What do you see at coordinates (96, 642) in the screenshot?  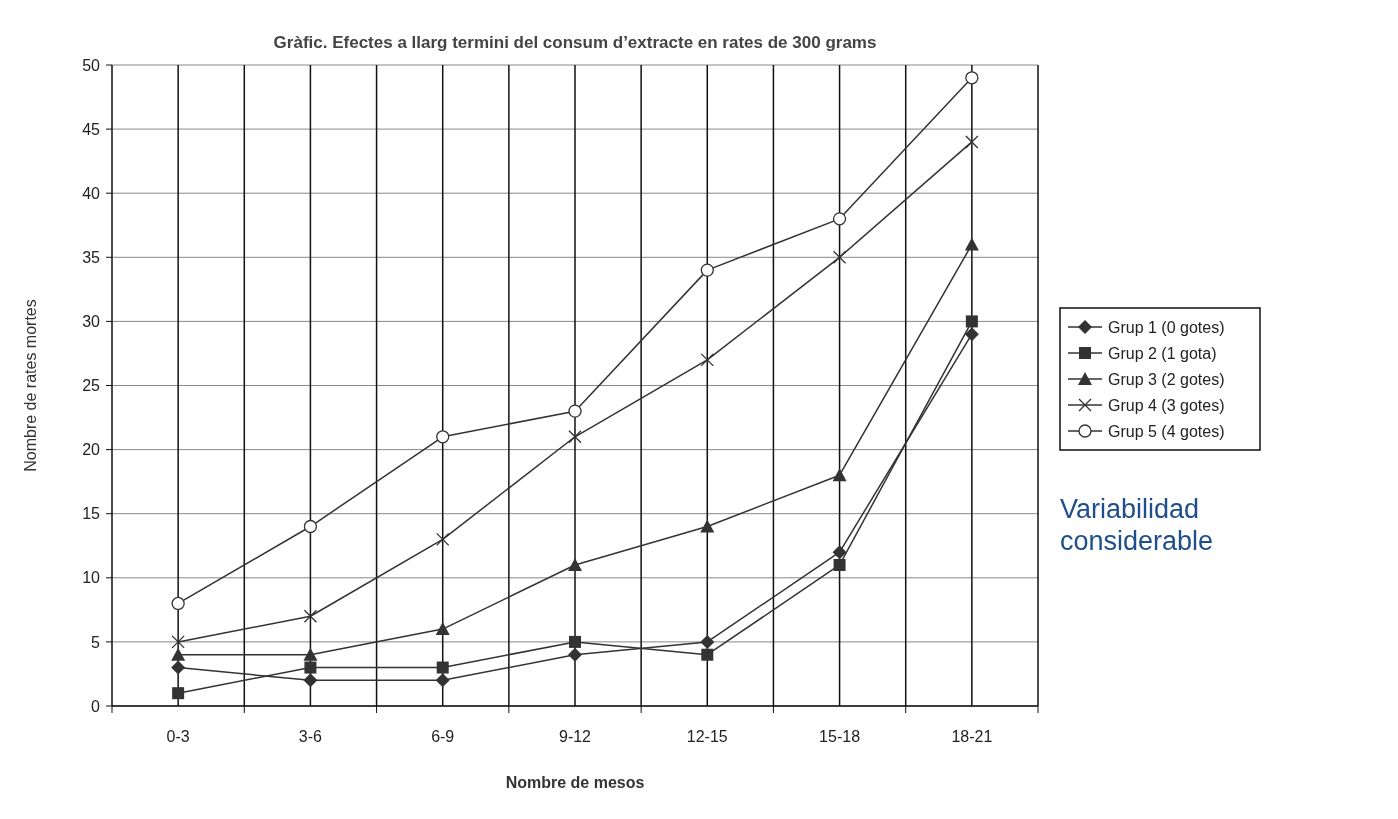 I see `y-tick-label: 5` at bounding box center [96, 642].